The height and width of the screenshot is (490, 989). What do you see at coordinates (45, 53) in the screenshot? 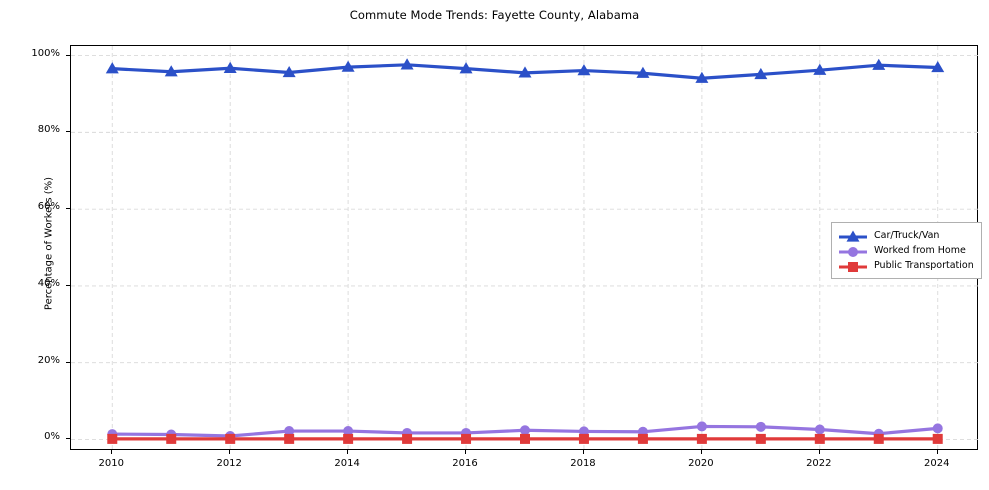
I see `y-axis-tick-label: 100%` at bounding box center [45, 53].